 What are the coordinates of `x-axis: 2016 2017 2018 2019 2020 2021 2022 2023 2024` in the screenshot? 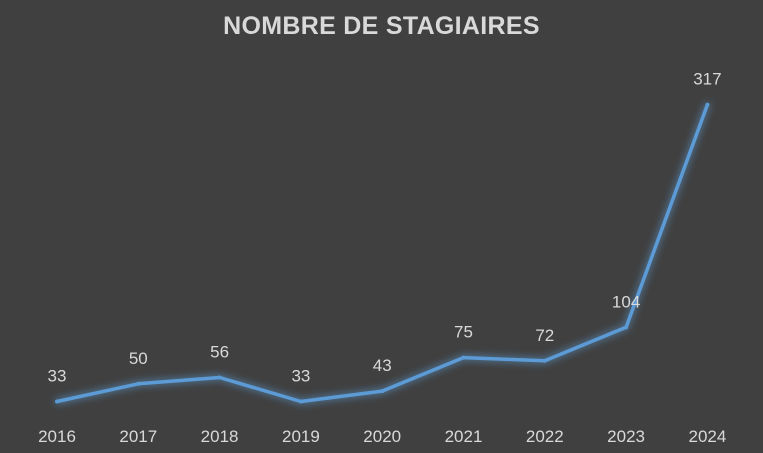 It's located at (382, 436).